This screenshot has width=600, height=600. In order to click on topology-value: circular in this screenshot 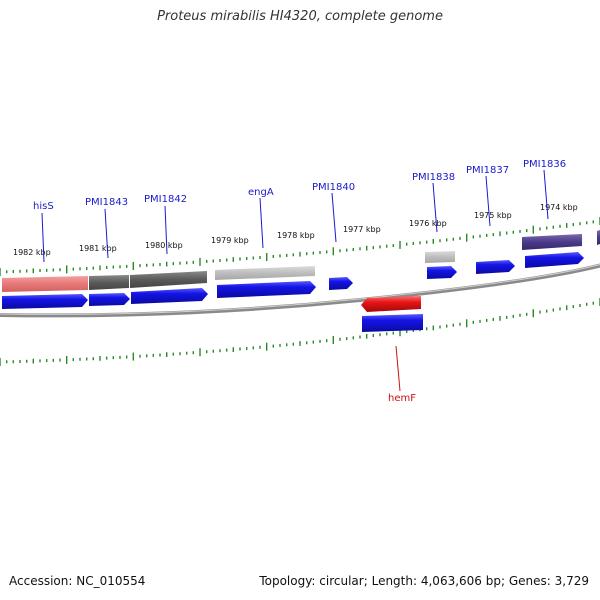, I will do `click(341, 581)`.